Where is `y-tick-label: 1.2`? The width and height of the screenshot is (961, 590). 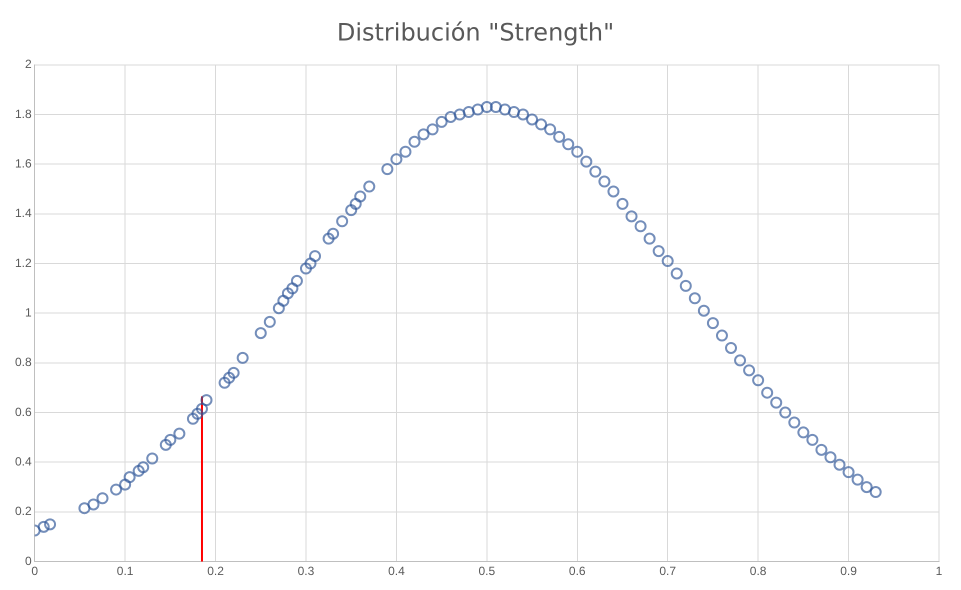 y-tick-label: 1.2 is located at coordinates (23, 263).